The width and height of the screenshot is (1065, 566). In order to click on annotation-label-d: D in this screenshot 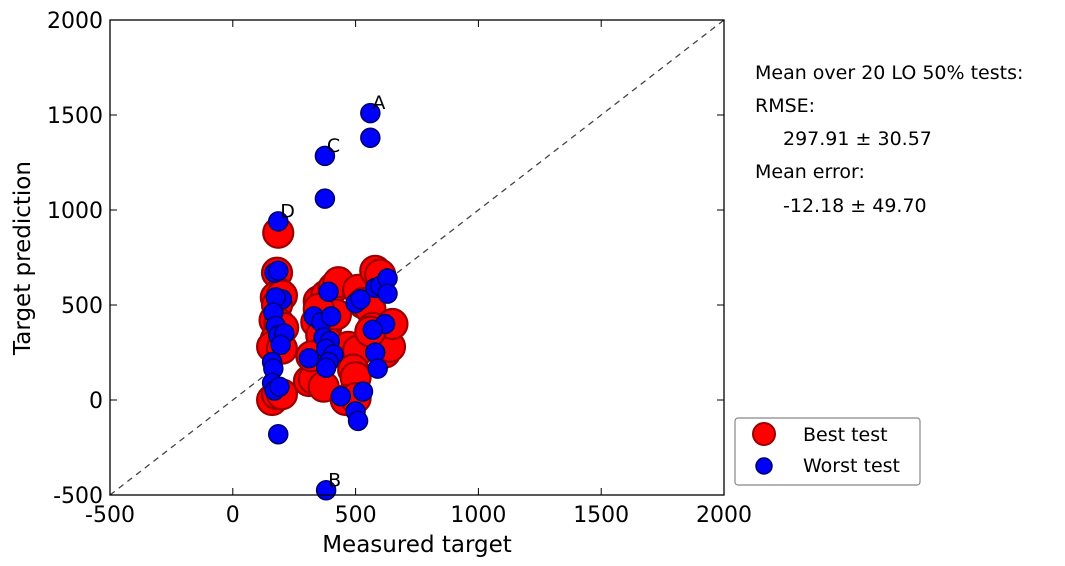, I will do `click(287, 211)`.